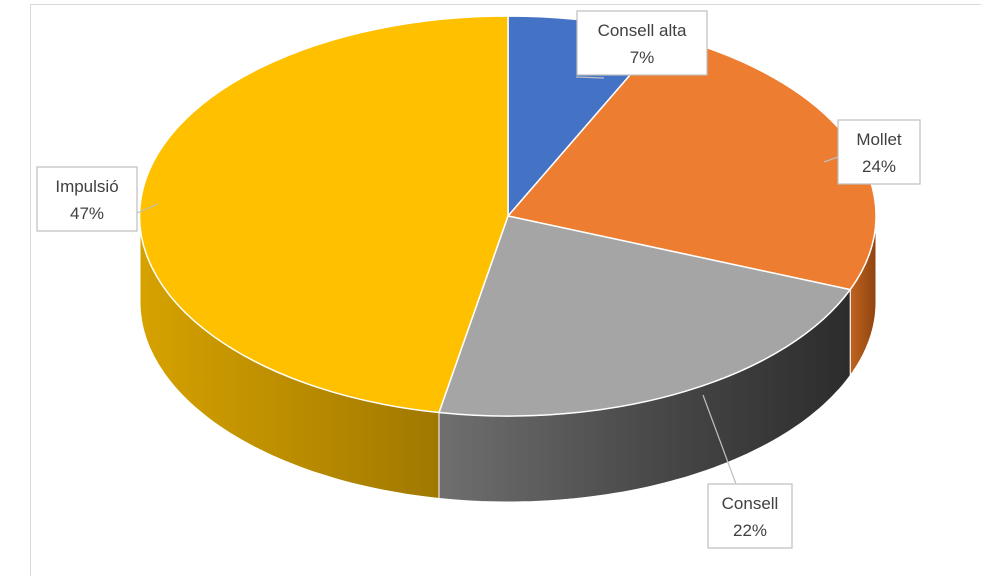  Describe the element at coordinates (750, 503) in the screenshot. I see `data-label-name-consell: Consell` at that location.